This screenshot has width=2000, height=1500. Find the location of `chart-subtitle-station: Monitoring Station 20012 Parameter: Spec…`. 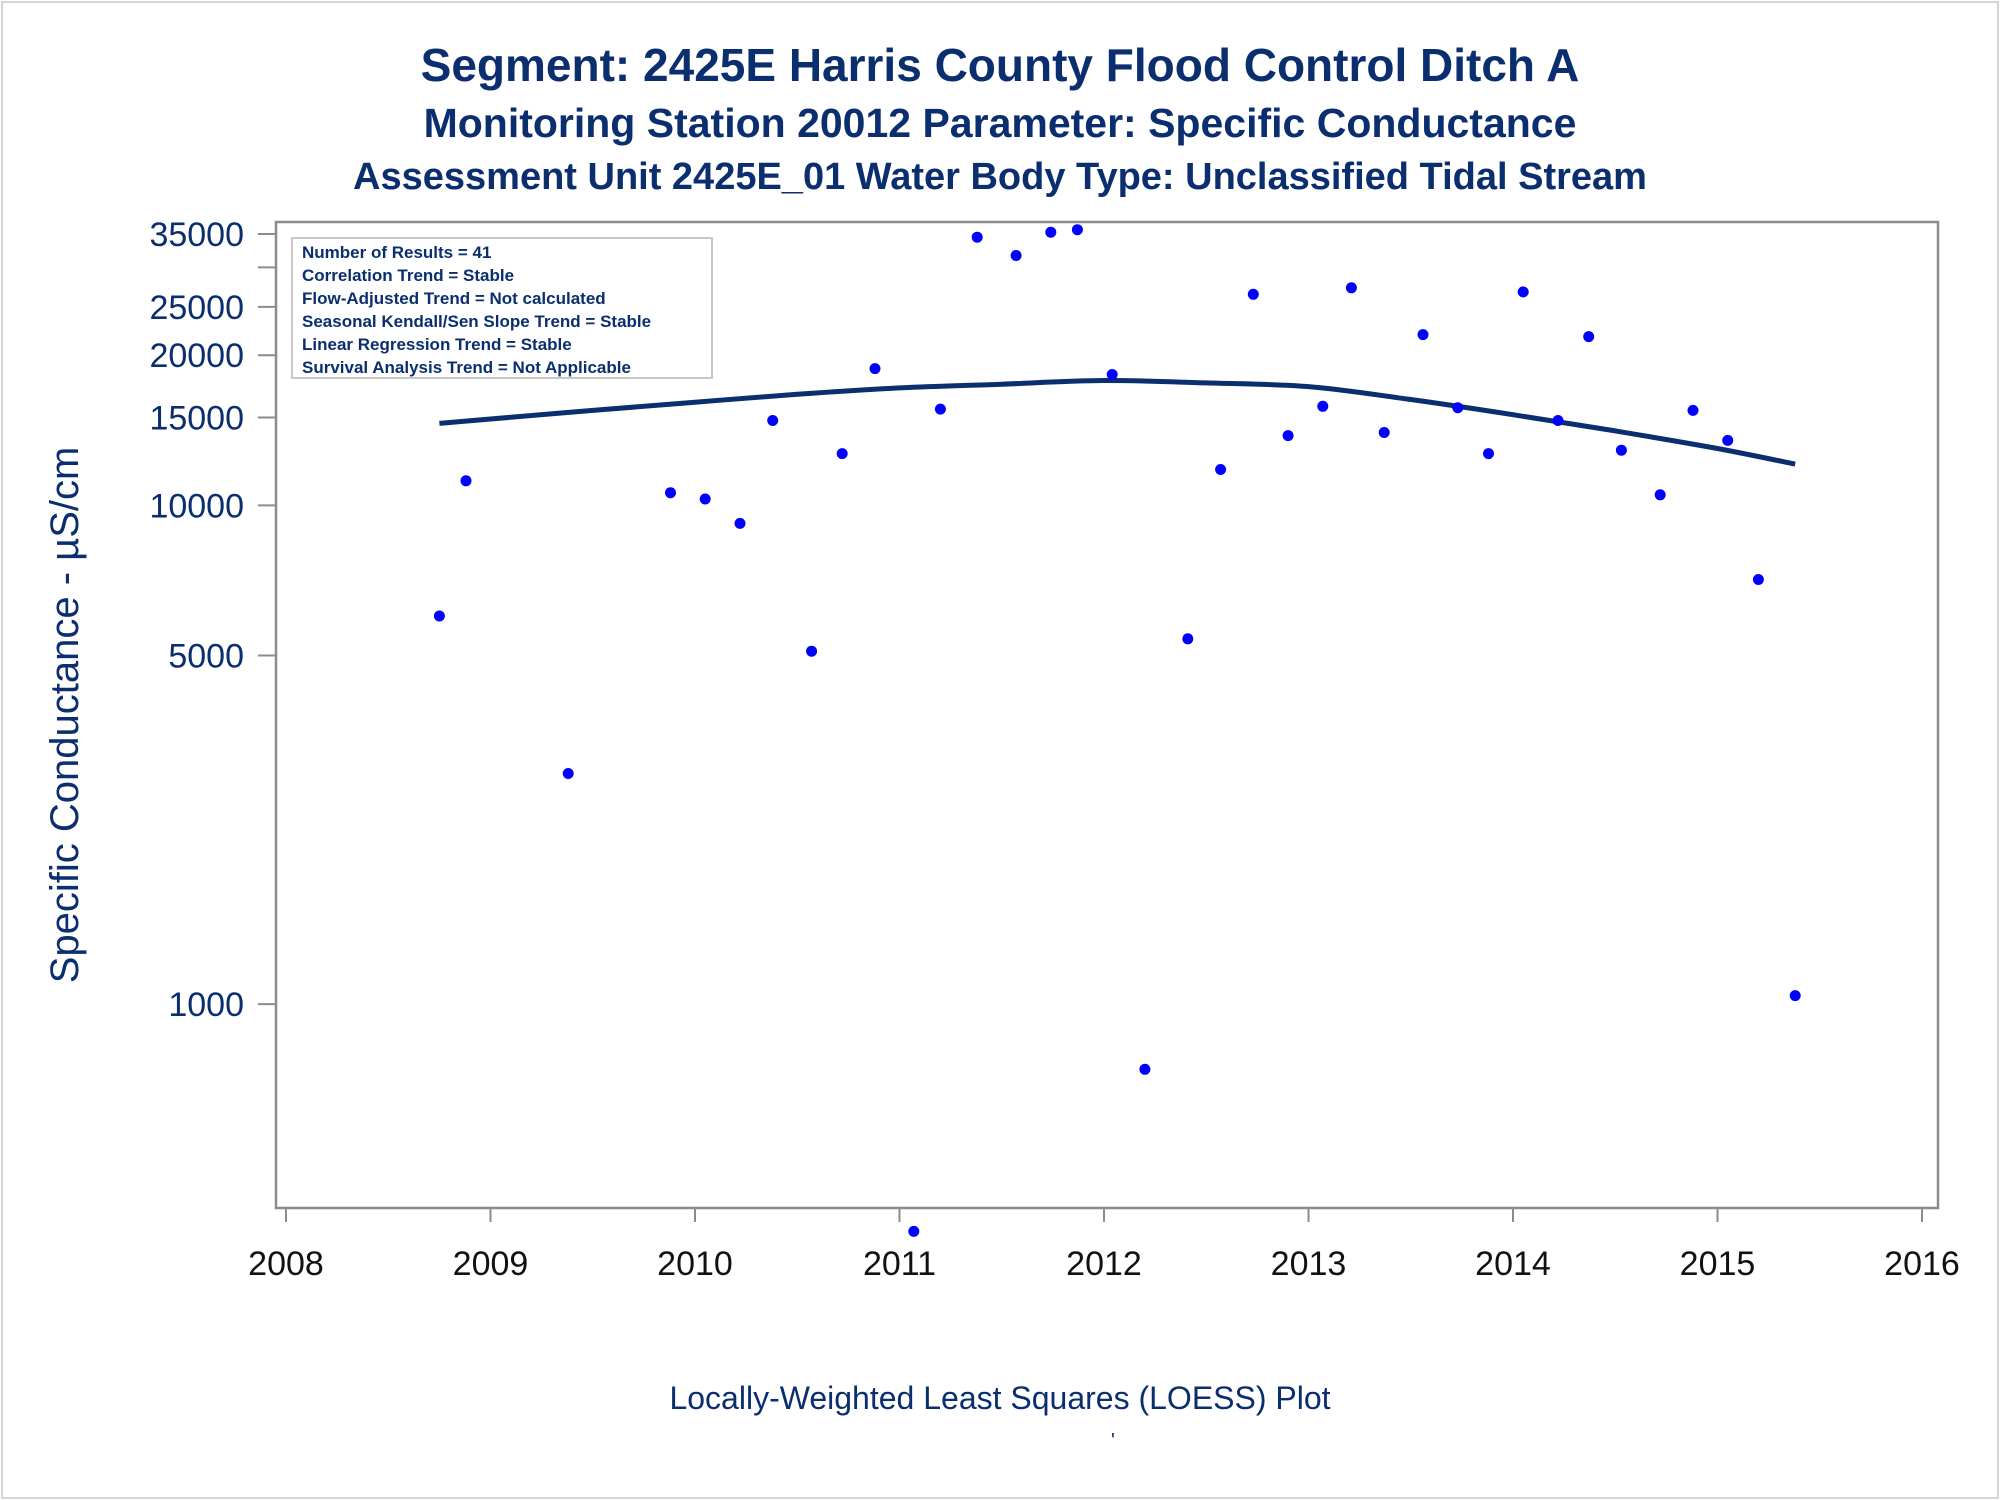

chart-subtitle-station: Monitoring Station 20012 Parameter: Spec… is located at coordinates (1000, 123).